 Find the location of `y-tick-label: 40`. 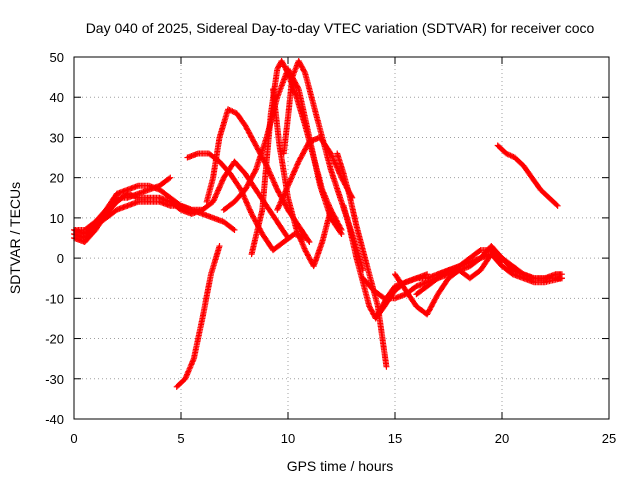

y-tick-label: 40 is located at coordinates (57, 97).